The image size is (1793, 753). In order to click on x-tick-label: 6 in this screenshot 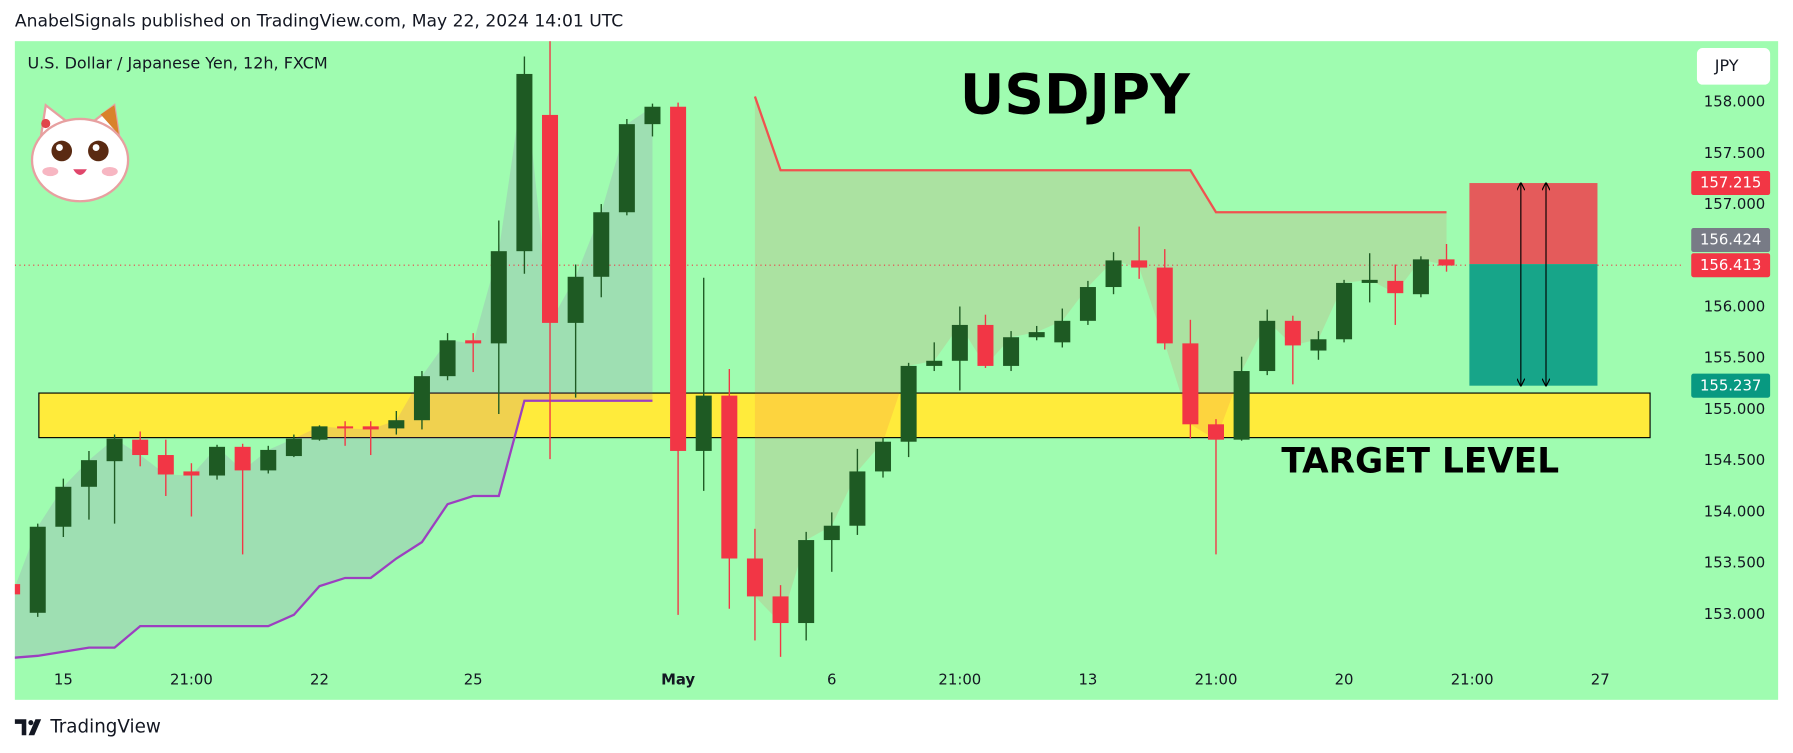, I will do `click(831, 679)`.